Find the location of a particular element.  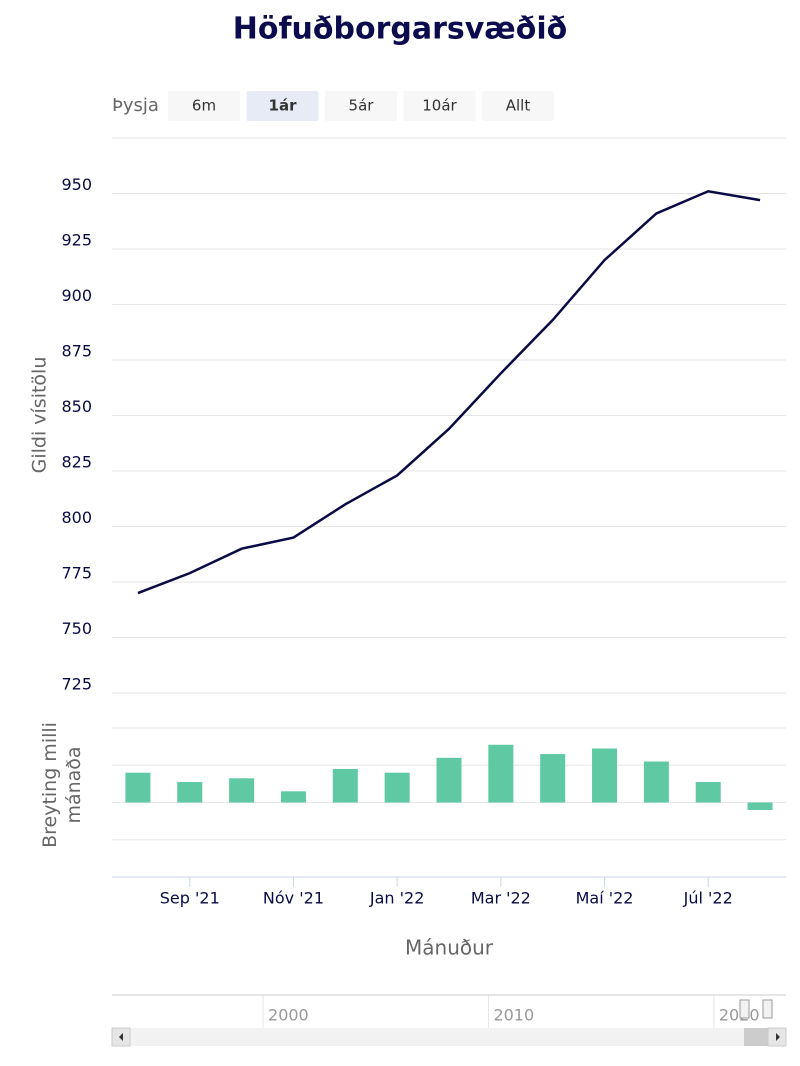

x-tick-label: Mar '22 is located at coordinates (501, 898).